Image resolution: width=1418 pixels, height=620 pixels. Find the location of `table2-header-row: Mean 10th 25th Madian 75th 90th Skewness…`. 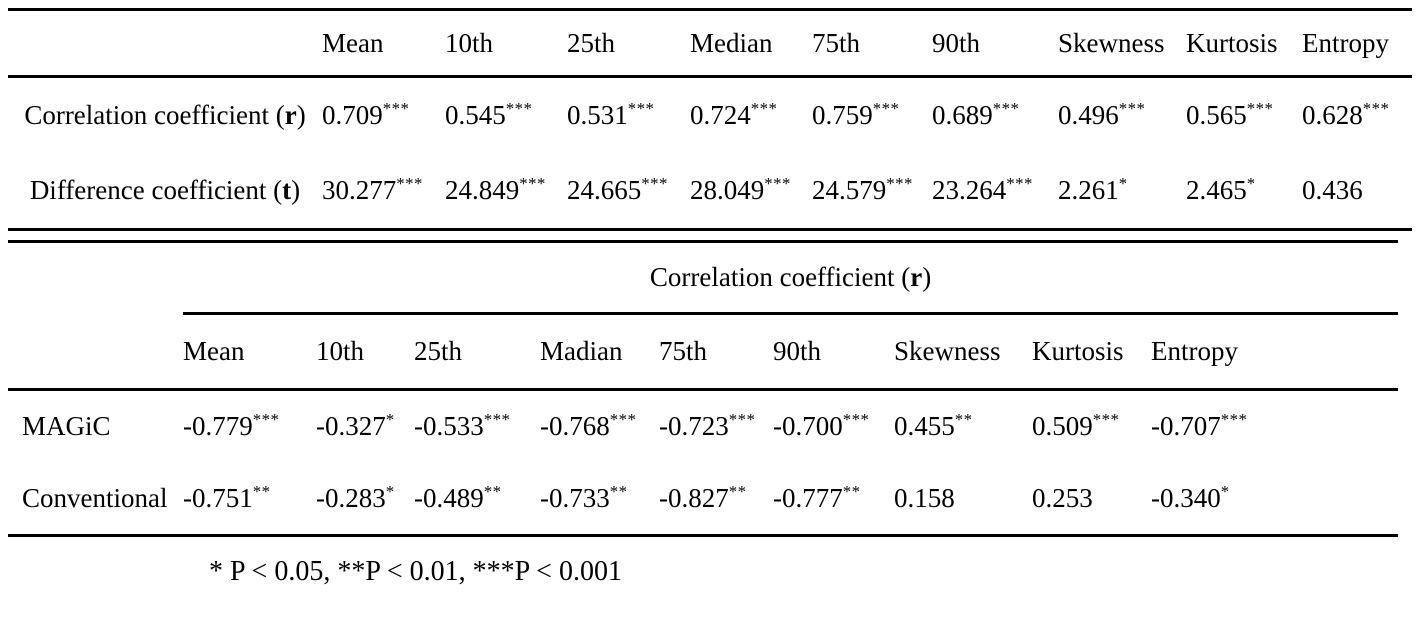

table2-header-row: Mean 10th 25th Madian 75th 90th Skewness… is located at coordinates (703, 352).